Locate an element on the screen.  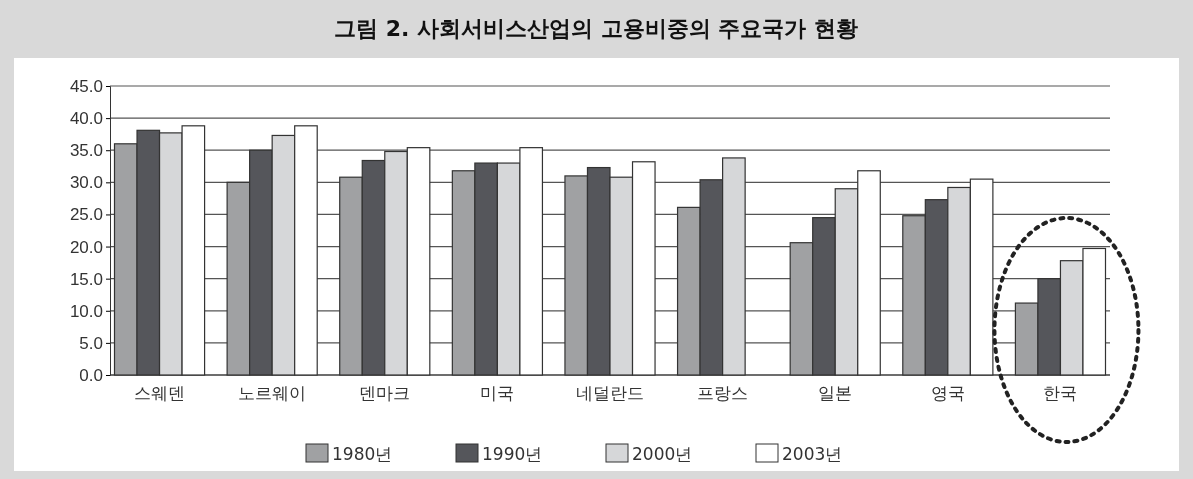
x-tick-label: 프랑스 is located at coordinates (723, 394).